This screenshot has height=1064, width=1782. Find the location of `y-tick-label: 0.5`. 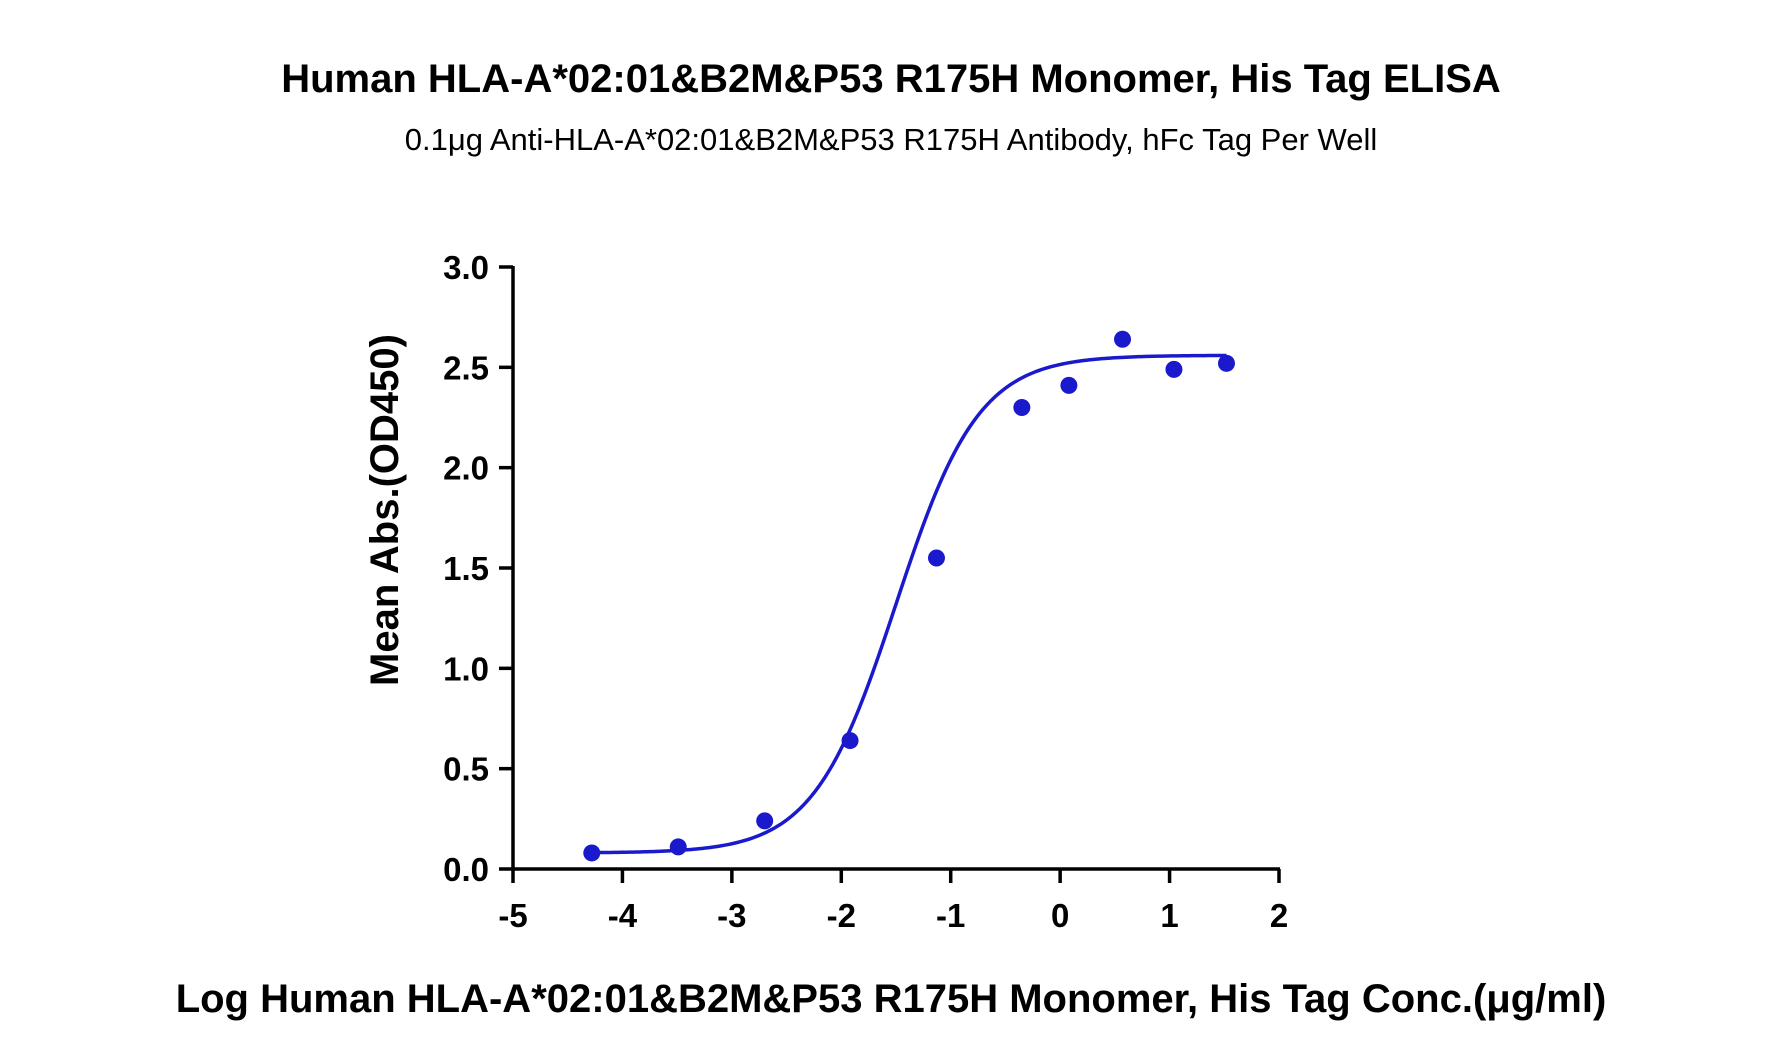

y-tick-label: 0.5 is located at coordinates (466, 769).